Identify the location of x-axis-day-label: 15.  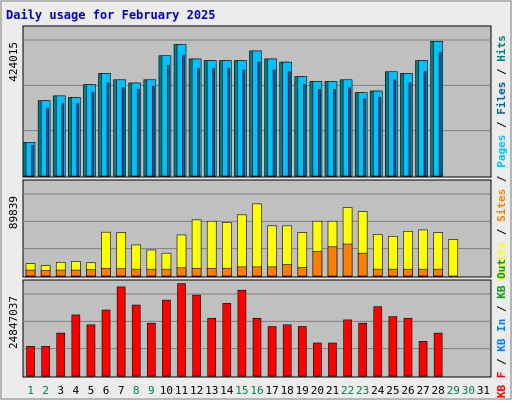
(241, 390).